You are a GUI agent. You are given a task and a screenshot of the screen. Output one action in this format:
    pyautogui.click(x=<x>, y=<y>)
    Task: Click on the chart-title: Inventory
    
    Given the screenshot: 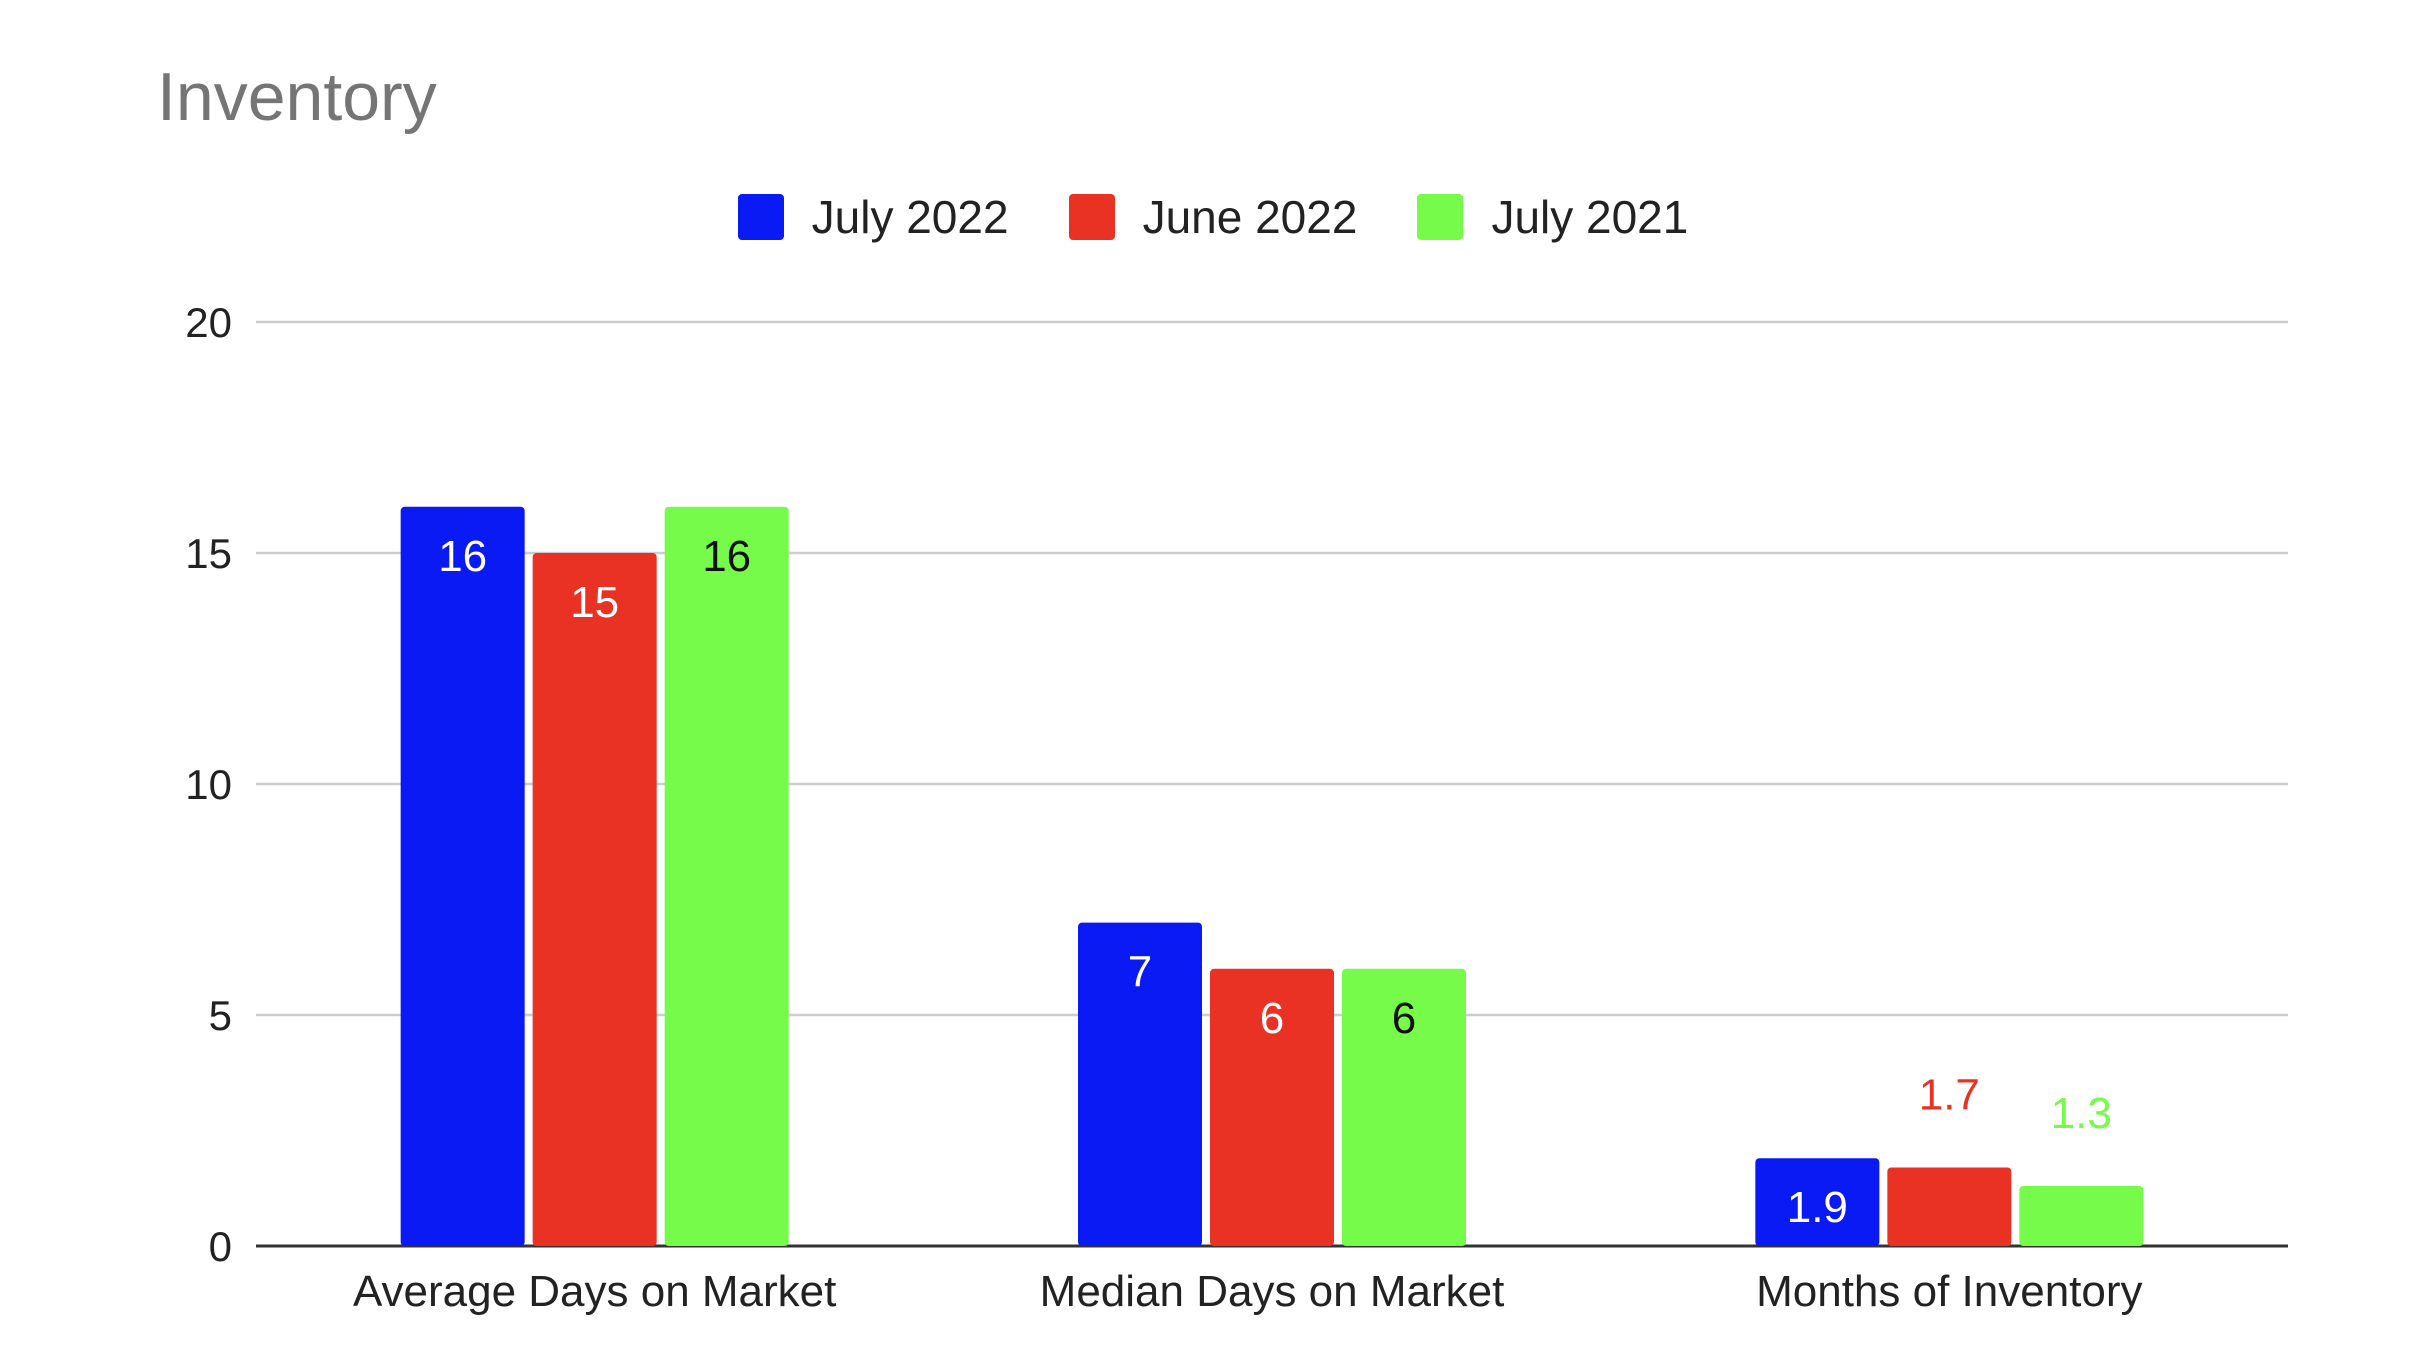 What is the action you would take?
    pyautogui.click(x=297, y=97)
    